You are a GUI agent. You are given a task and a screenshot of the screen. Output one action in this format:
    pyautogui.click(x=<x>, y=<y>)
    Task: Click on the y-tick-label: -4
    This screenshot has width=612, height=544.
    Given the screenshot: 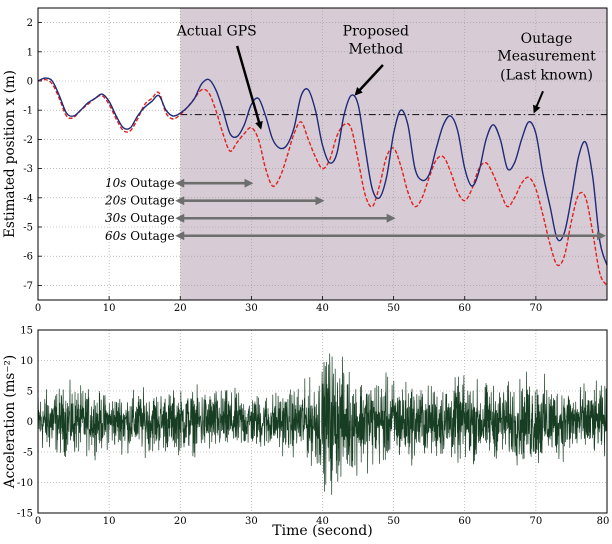 What is the action you would take?
    pyautogui.click(x=28, y=198)
    